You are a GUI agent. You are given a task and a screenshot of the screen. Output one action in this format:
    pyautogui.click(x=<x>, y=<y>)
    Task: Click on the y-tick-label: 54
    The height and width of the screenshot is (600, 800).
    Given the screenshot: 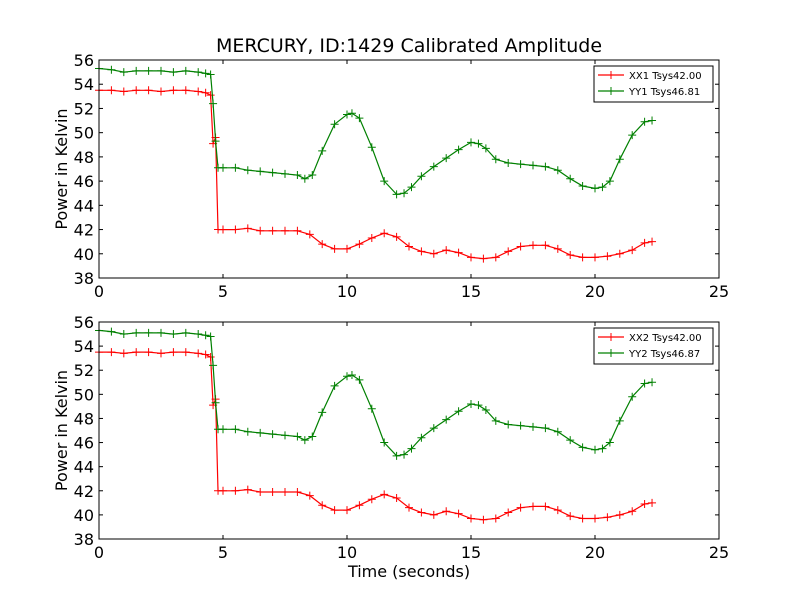 What is the action you would take?
    pyautogui.click(x=84, y=346)
    